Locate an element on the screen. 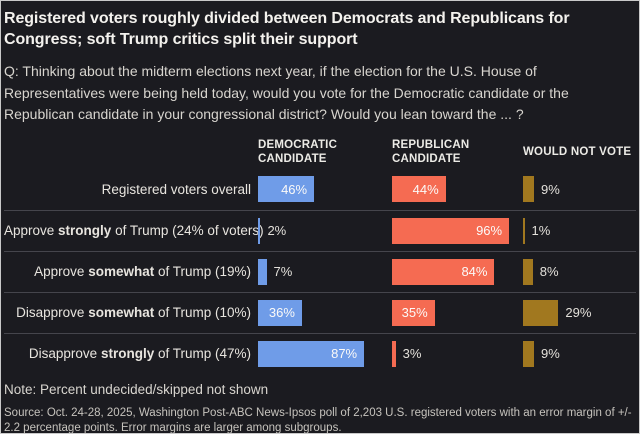 Image resolution: width=640 pixels, height=434 pixels. bar-cell-republican: 44% is located at coordinates (457, 189).